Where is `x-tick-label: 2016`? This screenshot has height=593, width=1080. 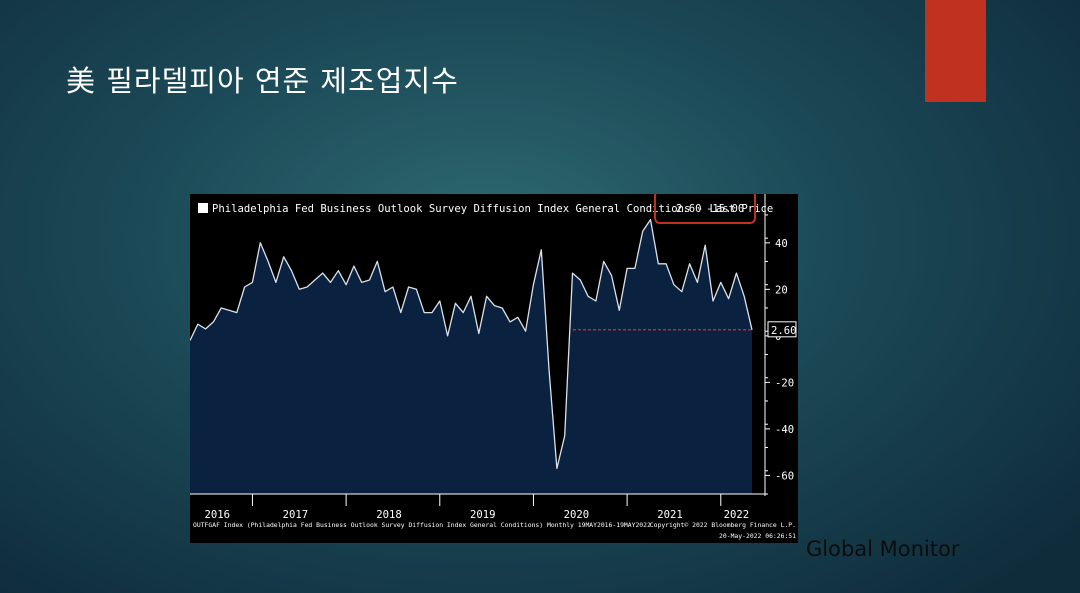
x-tick-label: 2016 is located at coordinates (218, 515).